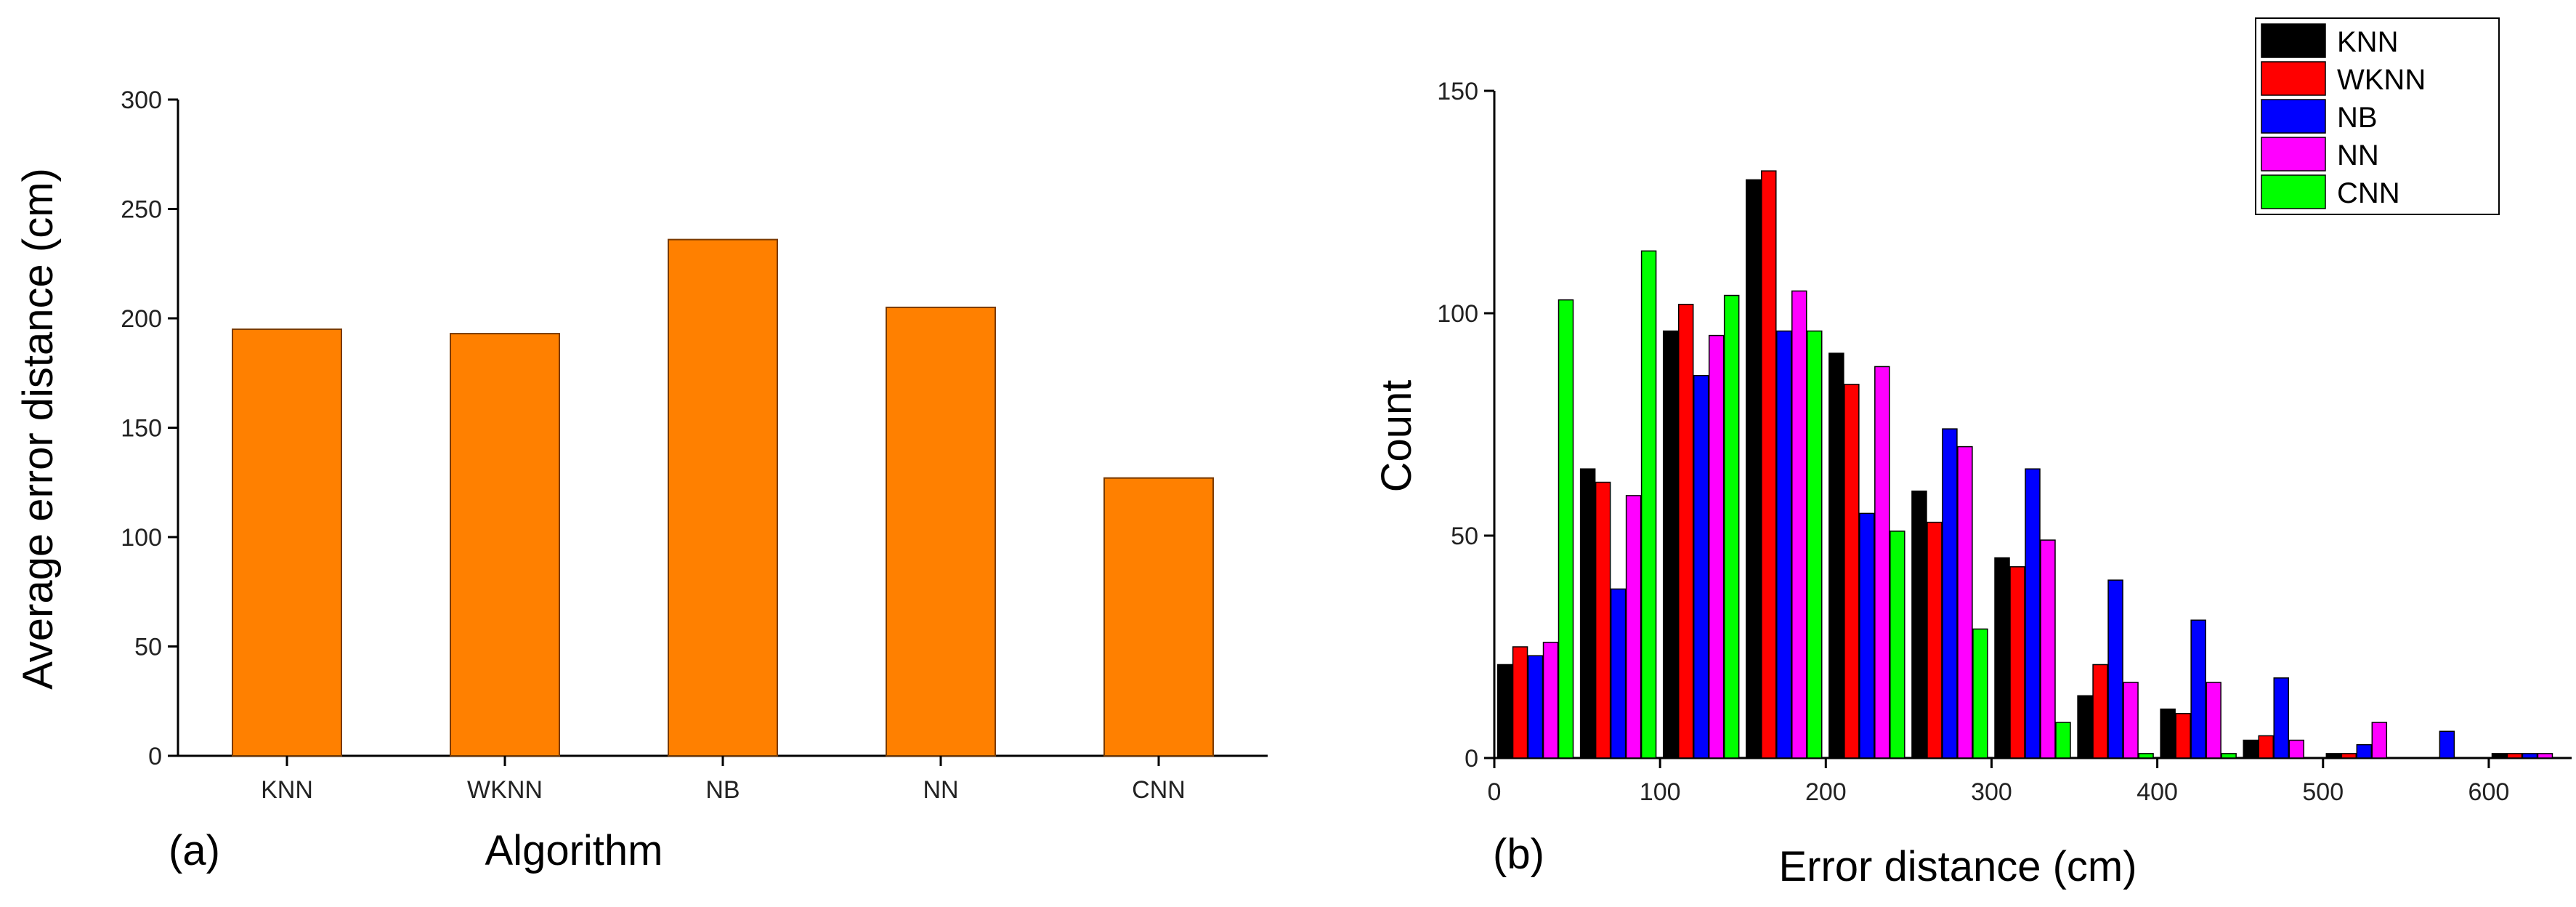 The height and width of the screenshot is (907, 2576). Describe the element at coordinates (2323, 792) in the screenshot. I see `chart-b-x-tick-label: 500` at that location.